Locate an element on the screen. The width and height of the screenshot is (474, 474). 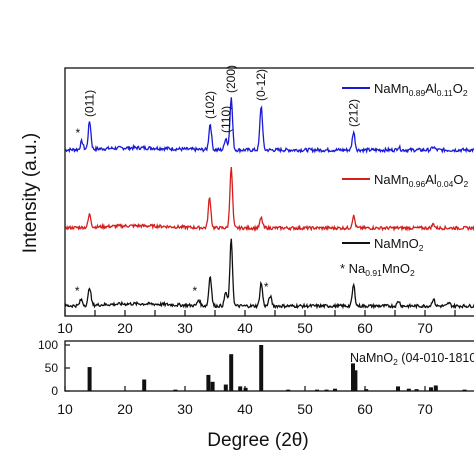
legend-entry: NaMn0.89Al0.11O2 is located at coordinates (421, 89).